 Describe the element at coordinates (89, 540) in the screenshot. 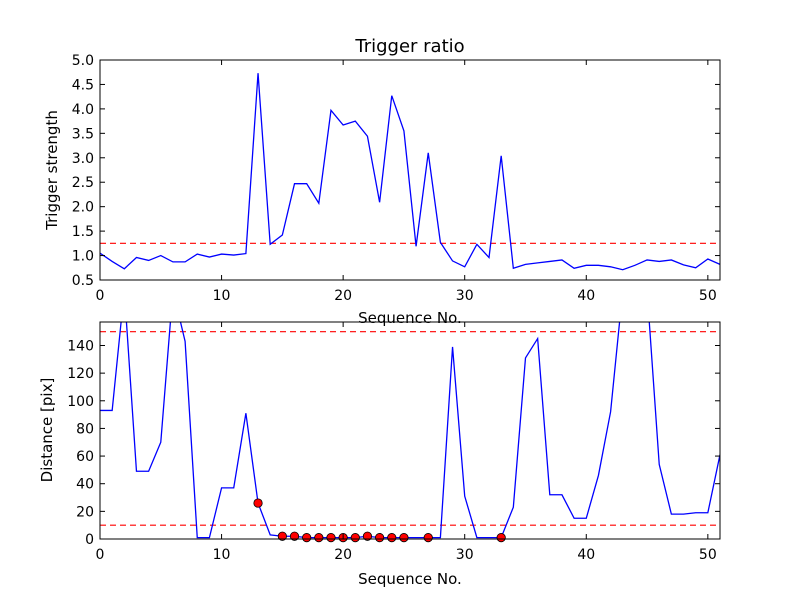

I see `y-tick-label: 0` at that location.